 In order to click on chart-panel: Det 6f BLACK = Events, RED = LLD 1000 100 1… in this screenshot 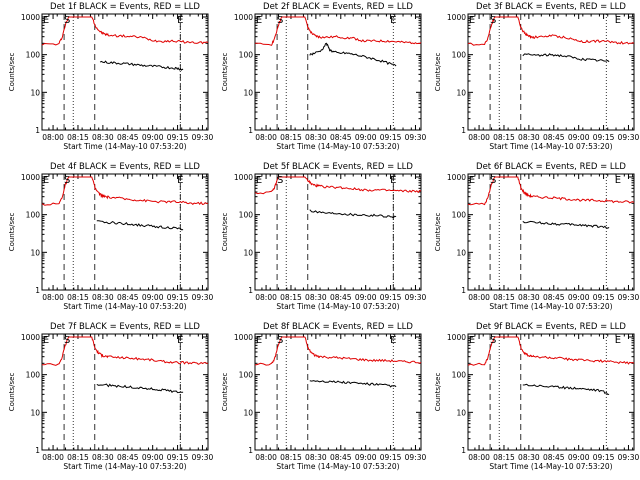, I will do `click(537, 236)`.